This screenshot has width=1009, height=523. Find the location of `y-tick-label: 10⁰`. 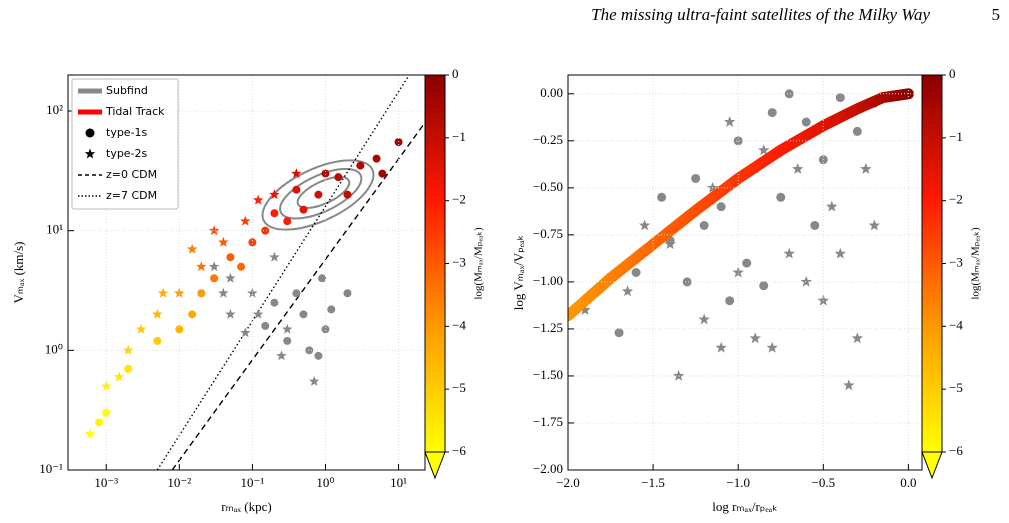

y-tick-label: 10⁰ is located at coordinates (54, 348).